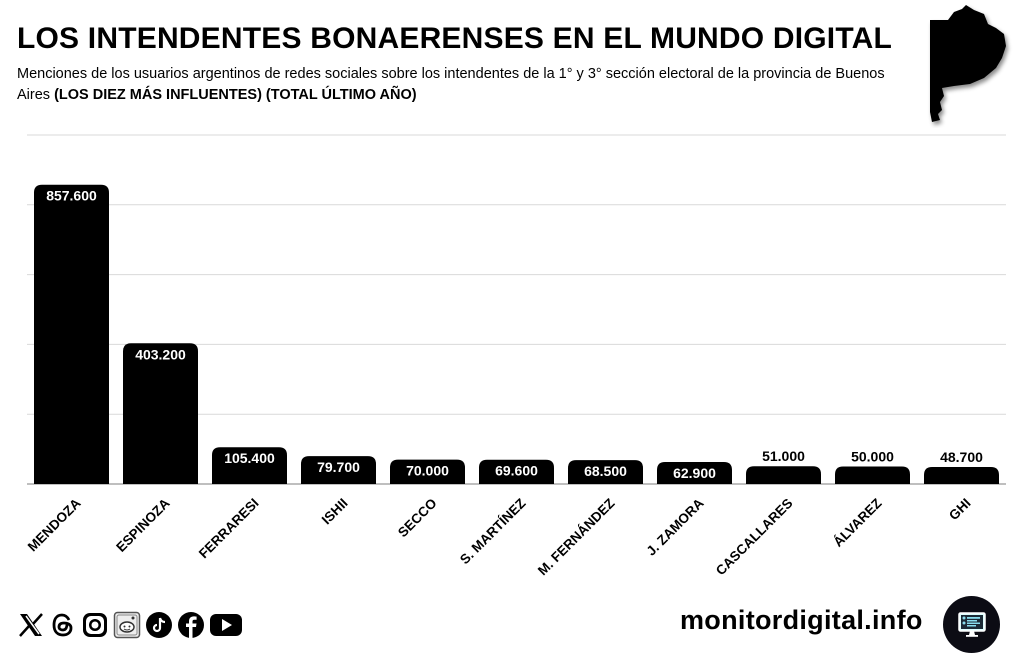 Image resolution: width=1024 pixels, height=660 pixels. What do you see at coordinates (960, 510) in the screenshot?
I see `x-tick-label: GHI` at bounding box center [960, 510].